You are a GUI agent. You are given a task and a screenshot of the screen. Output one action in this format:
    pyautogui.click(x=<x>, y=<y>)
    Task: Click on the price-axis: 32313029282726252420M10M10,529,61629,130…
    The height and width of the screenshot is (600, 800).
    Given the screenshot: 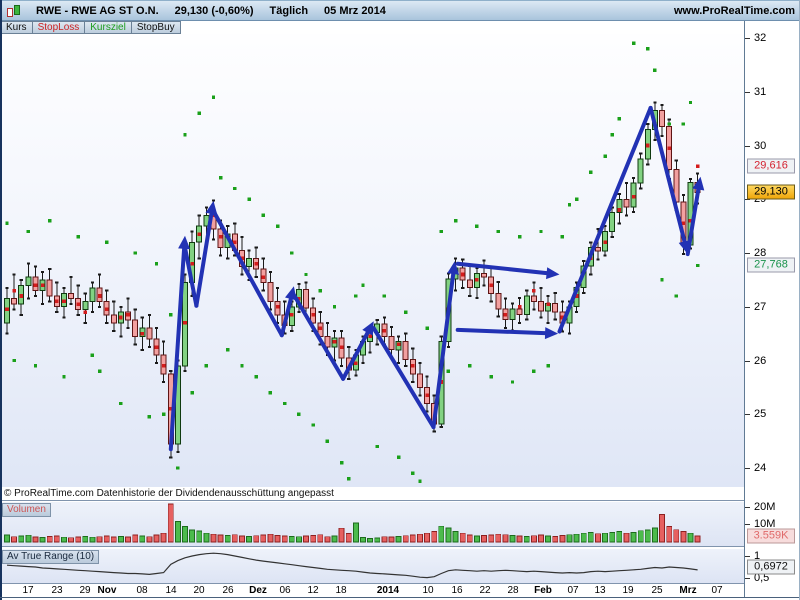 What is the action you would take?
    pyautogui.click(x=771, y=309)
    